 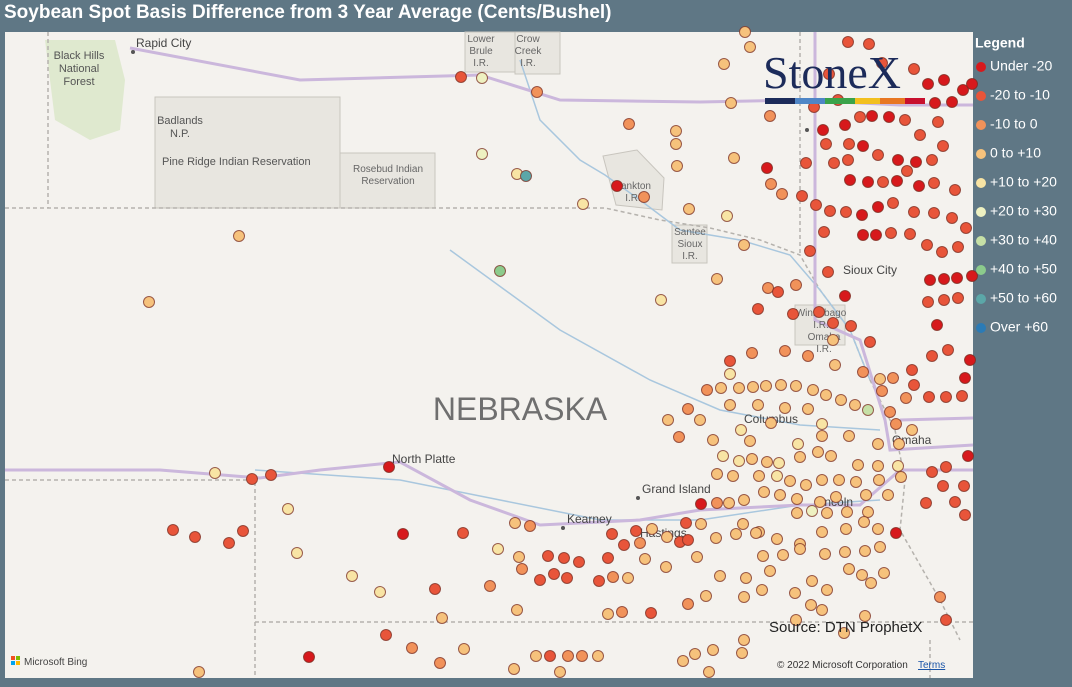 I want to click on legend-label: Under -20, so click(x=1021, y=66).